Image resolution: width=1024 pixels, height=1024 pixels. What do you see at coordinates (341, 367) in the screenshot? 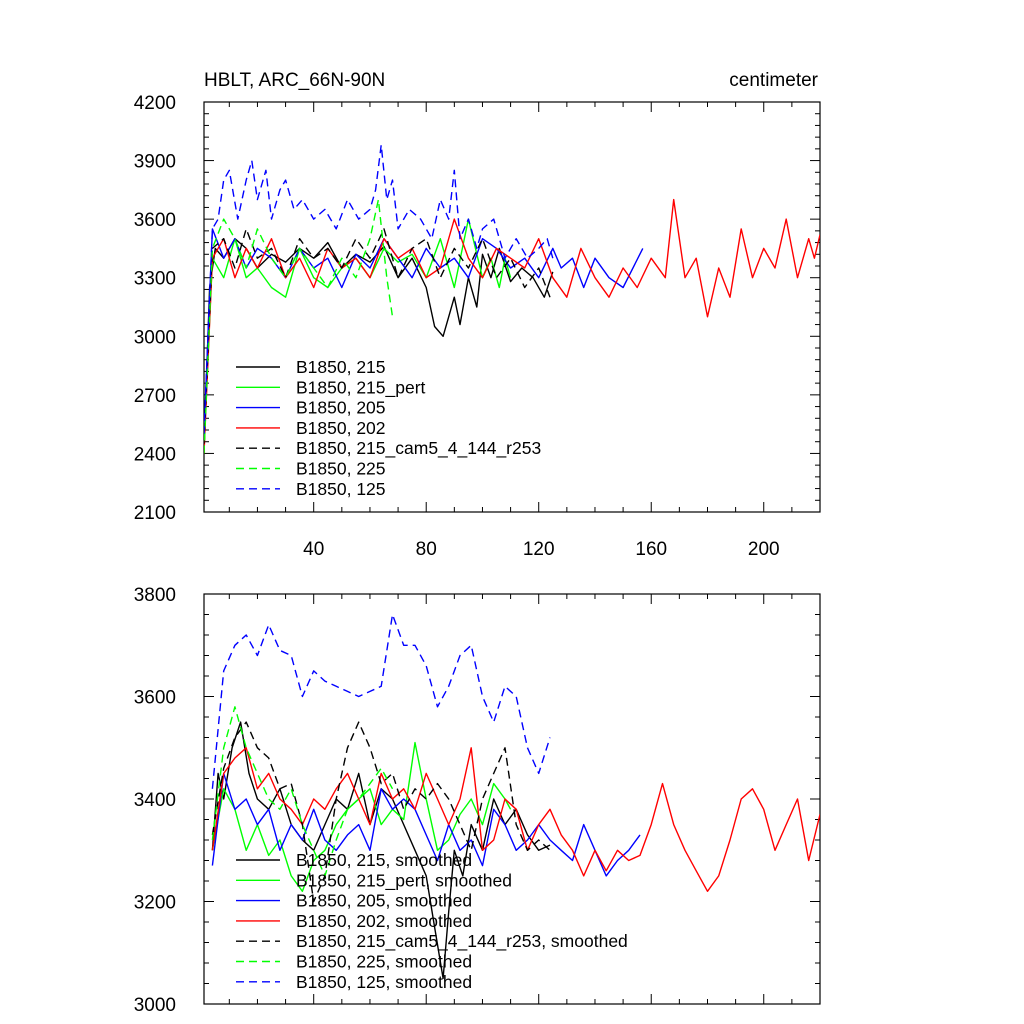
I see `legend-label: B1850, 215` at bounding box center [341, 367].